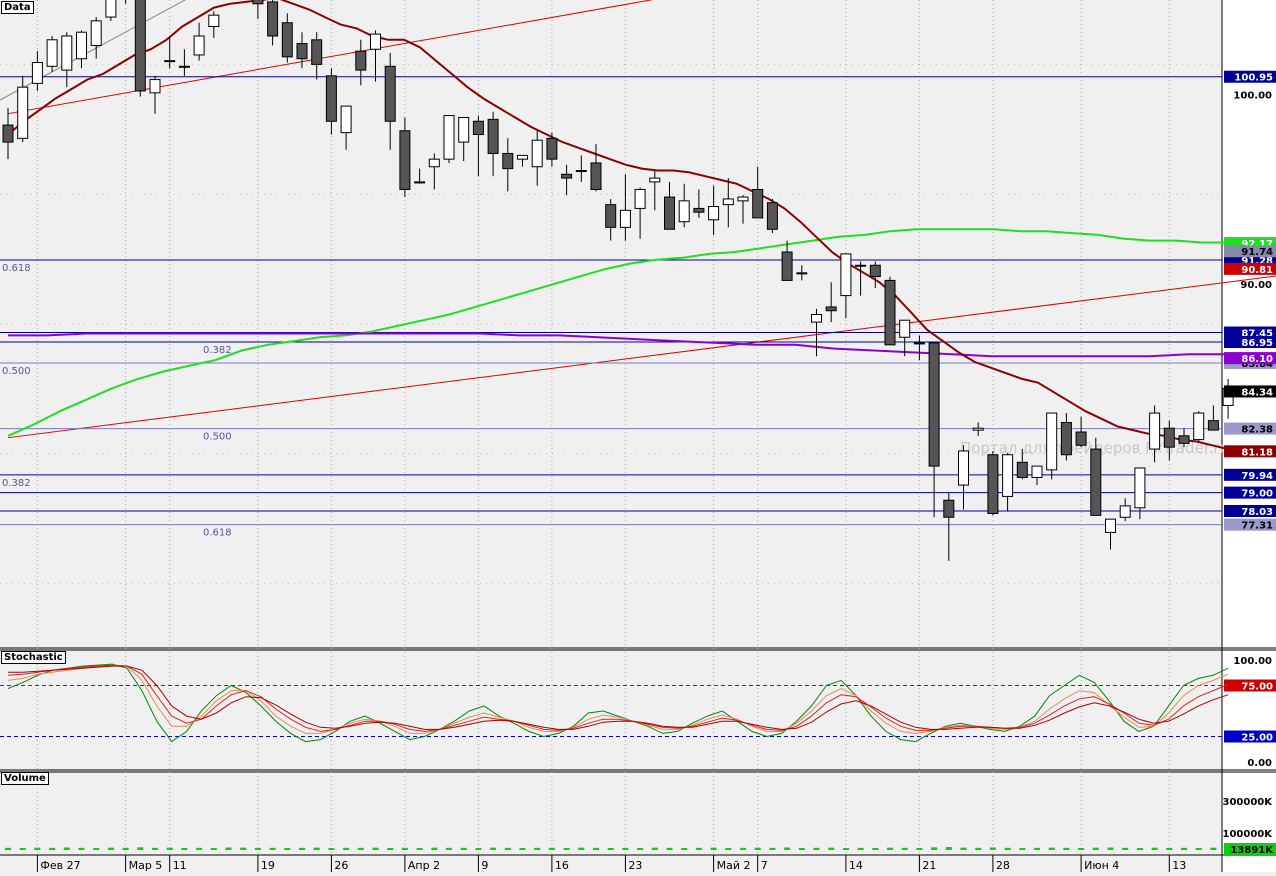 The image size is (1276, 876). I want to click on trendline-channel, so click(93, 50).